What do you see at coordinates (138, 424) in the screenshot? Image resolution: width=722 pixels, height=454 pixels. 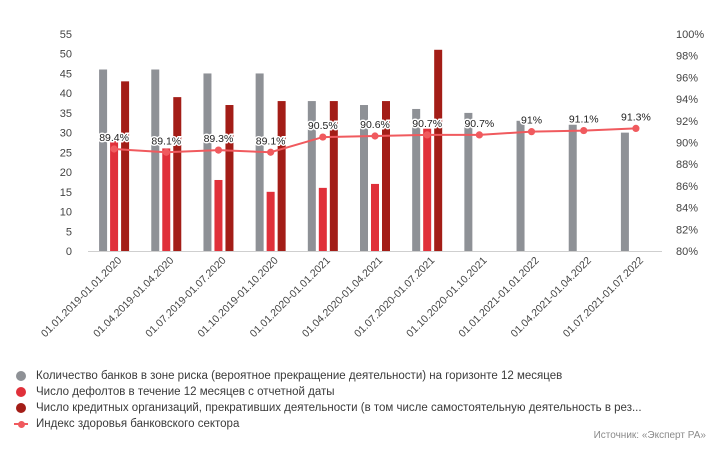 I see `legend-label: Индекс здоровья банковского сектора` at bounding box center [138, 424].